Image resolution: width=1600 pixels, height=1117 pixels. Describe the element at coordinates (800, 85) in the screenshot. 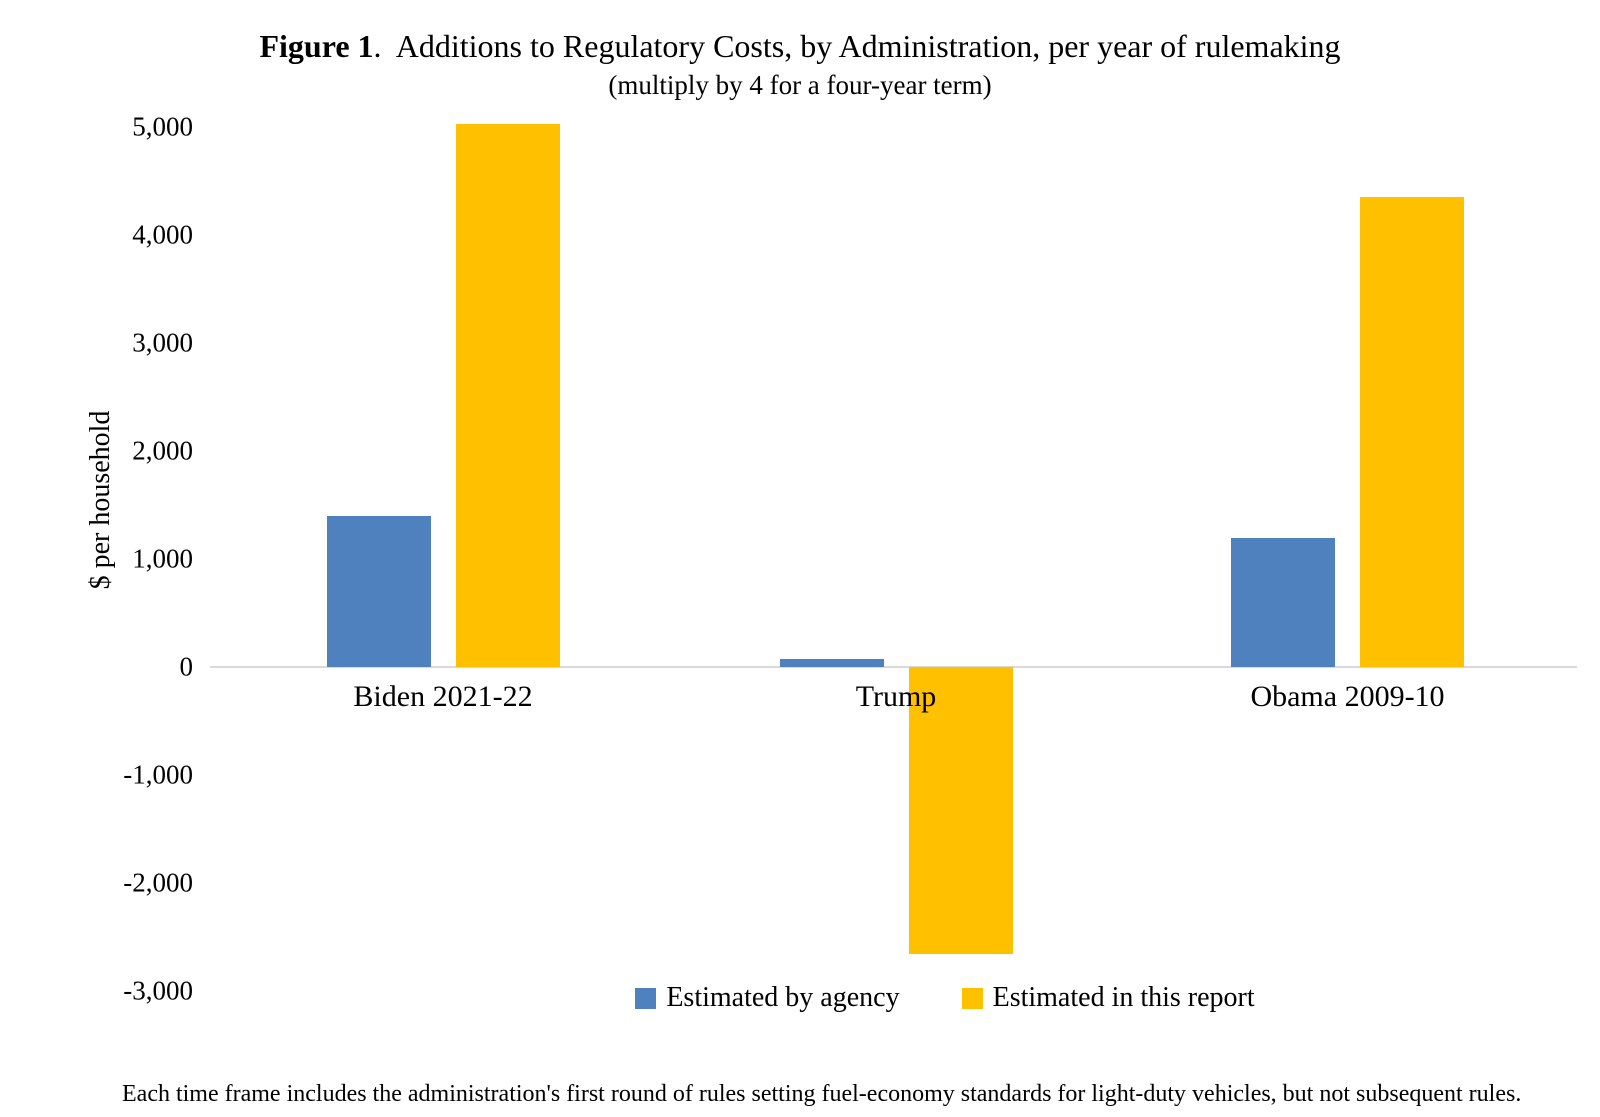

I see `chart-subtitle: (multiply by 4 for a four-year term)` at that location.